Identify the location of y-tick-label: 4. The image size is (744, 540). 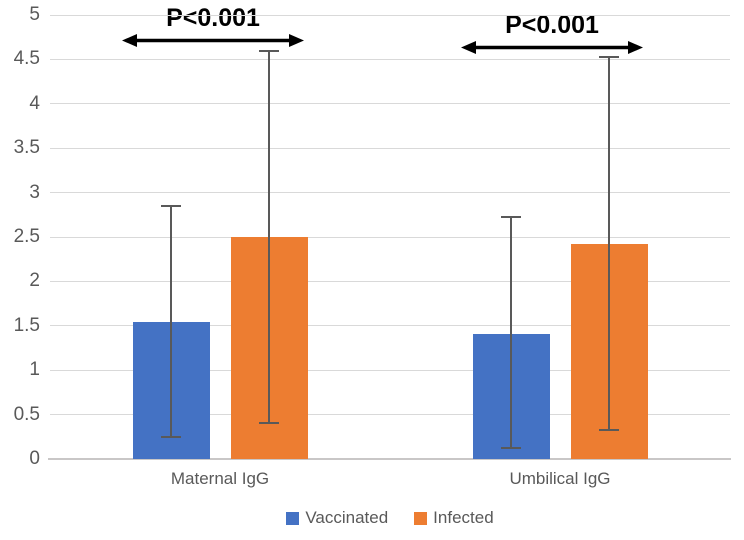
(34, 103).